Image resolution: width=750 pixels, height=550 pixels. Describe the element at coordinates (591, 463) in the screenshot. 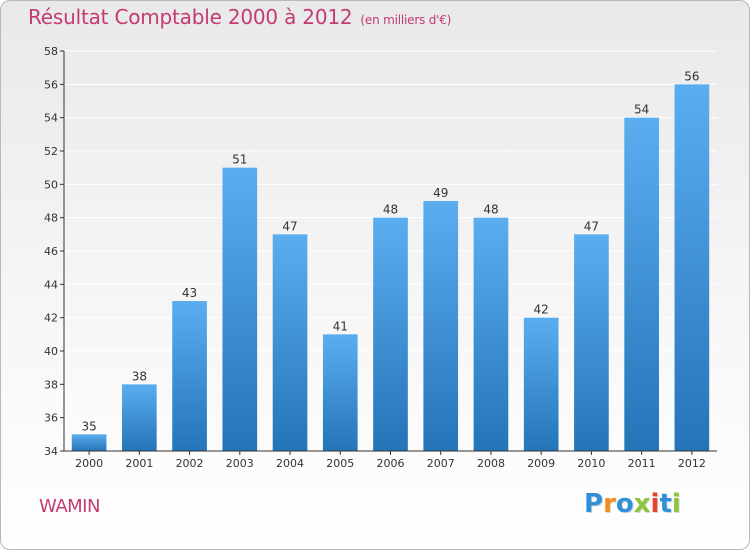

I see `x-tick-label-2010: 2010` at that location.